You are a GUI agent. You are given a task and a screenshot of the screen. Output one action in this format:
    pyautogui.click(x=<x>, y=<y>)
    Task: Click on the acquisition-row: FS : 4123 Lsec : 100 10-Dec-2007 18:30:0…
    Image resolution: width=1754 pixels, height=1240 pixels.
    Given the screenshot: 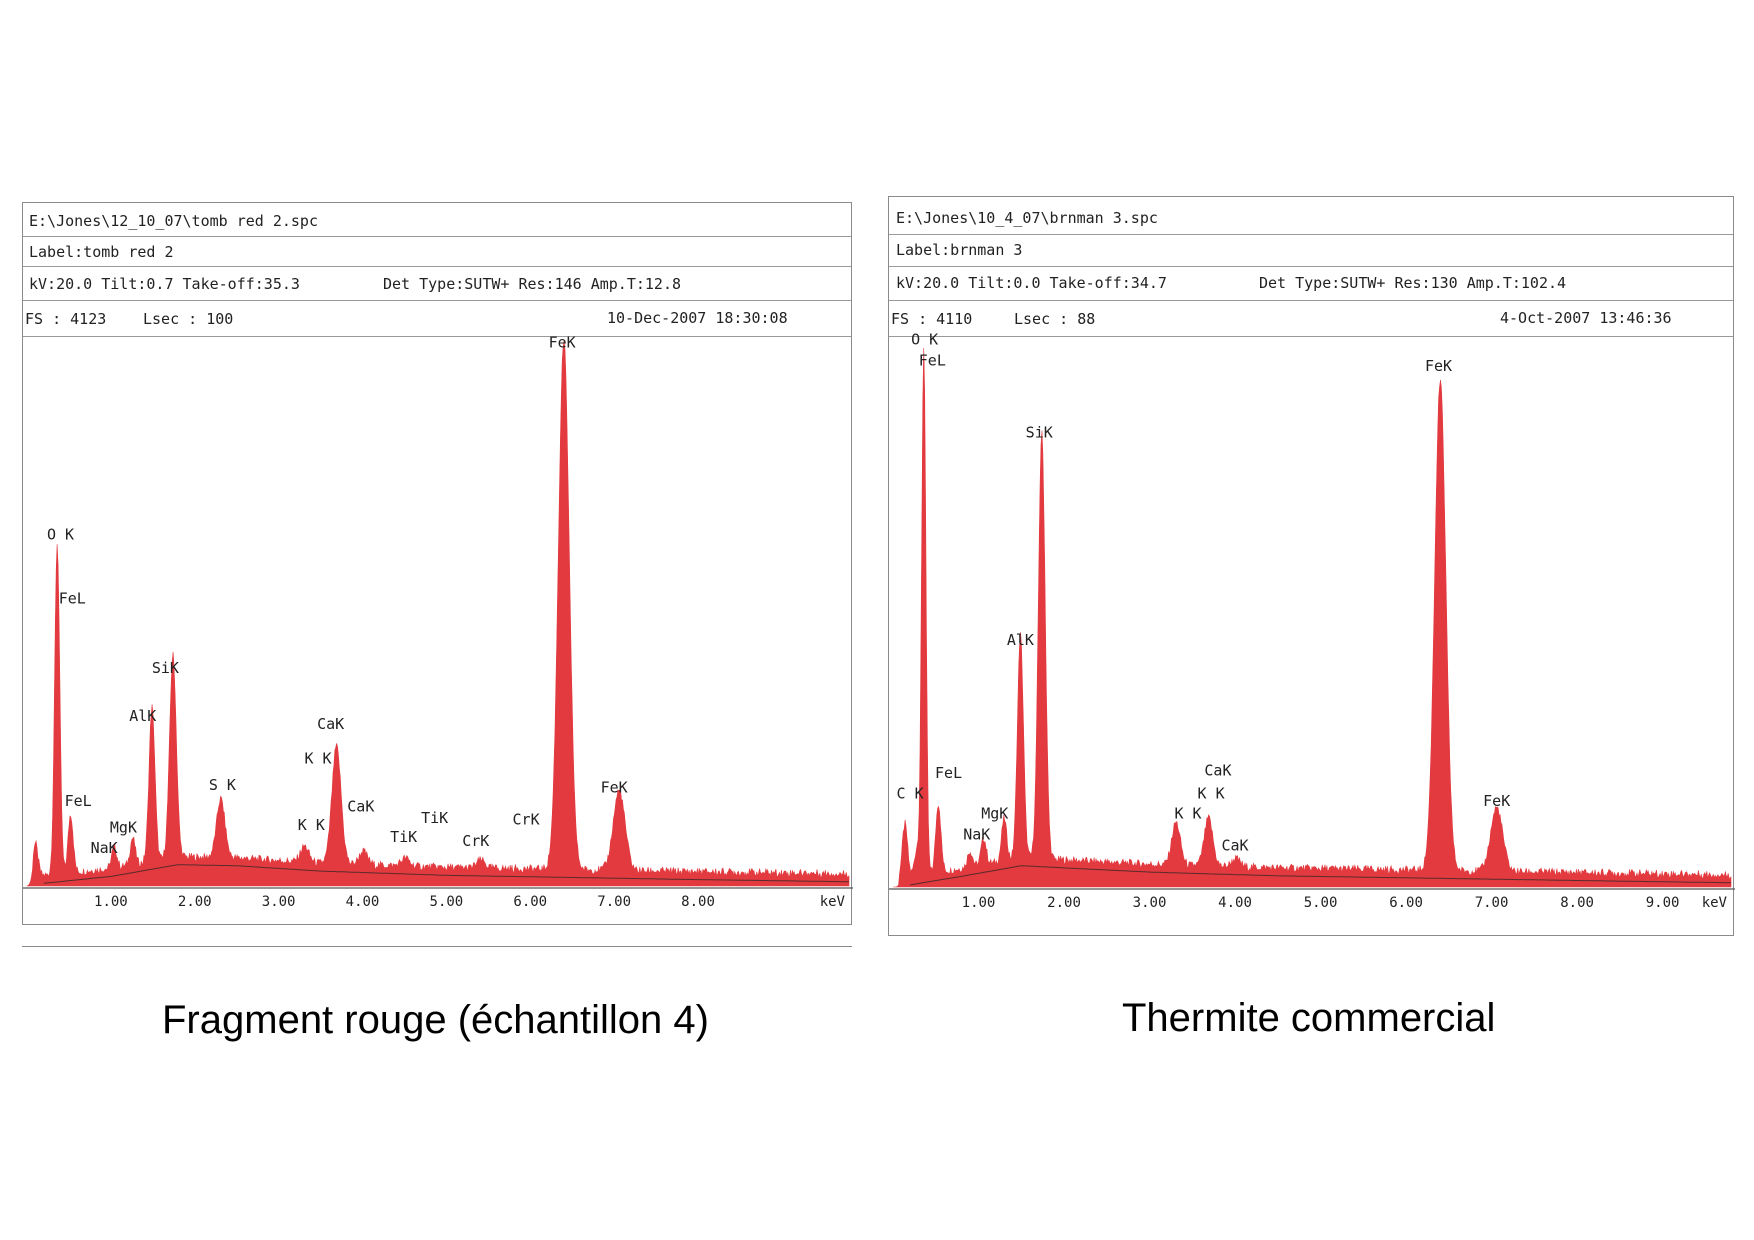 What is the action you would take?
    pyautogui.click(x=437, y=319)
    